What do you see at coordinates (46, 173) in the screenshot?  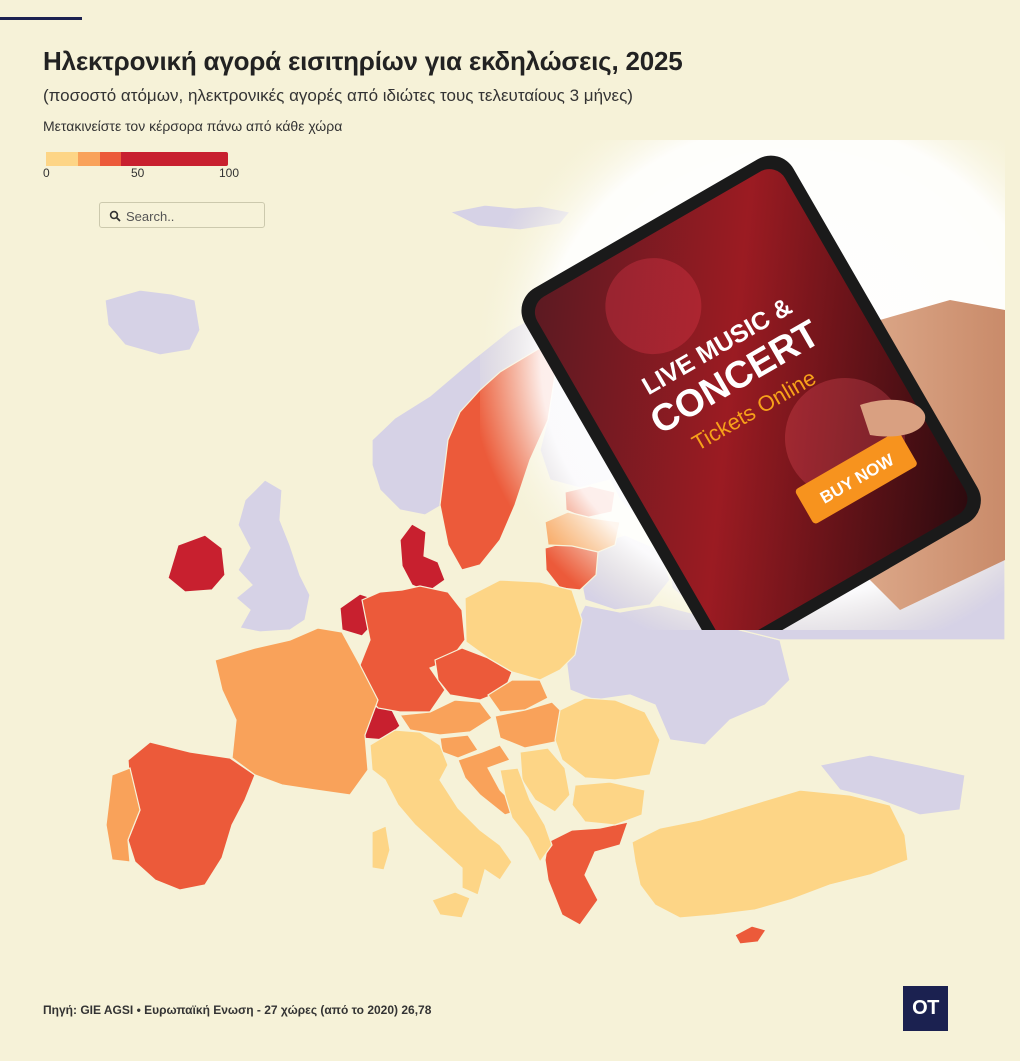 I see `legend-tick: 0` at bounding box center [46, 173].